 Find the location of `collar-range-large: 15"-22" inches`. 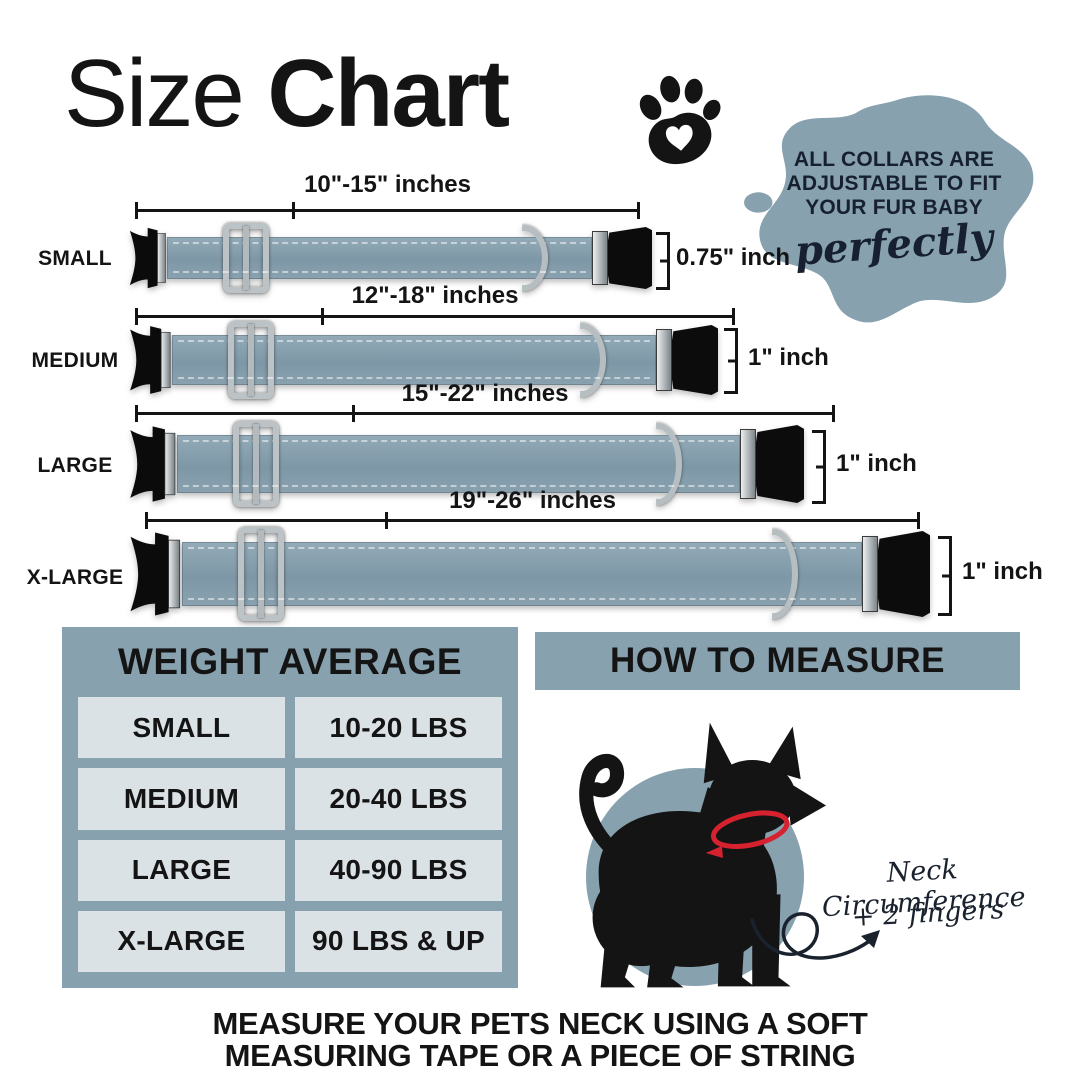

collar-range-large: 15"-22" inches is located at coordinates (485, 393).